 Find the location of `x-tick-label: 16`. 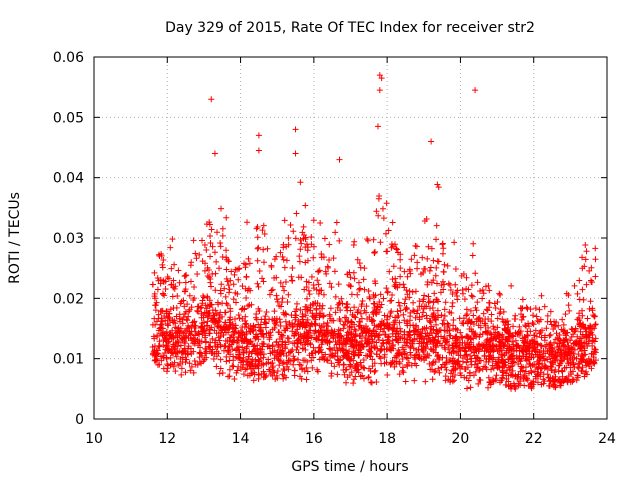

x-tick-label: 16 is located at coordinates (314, 439).